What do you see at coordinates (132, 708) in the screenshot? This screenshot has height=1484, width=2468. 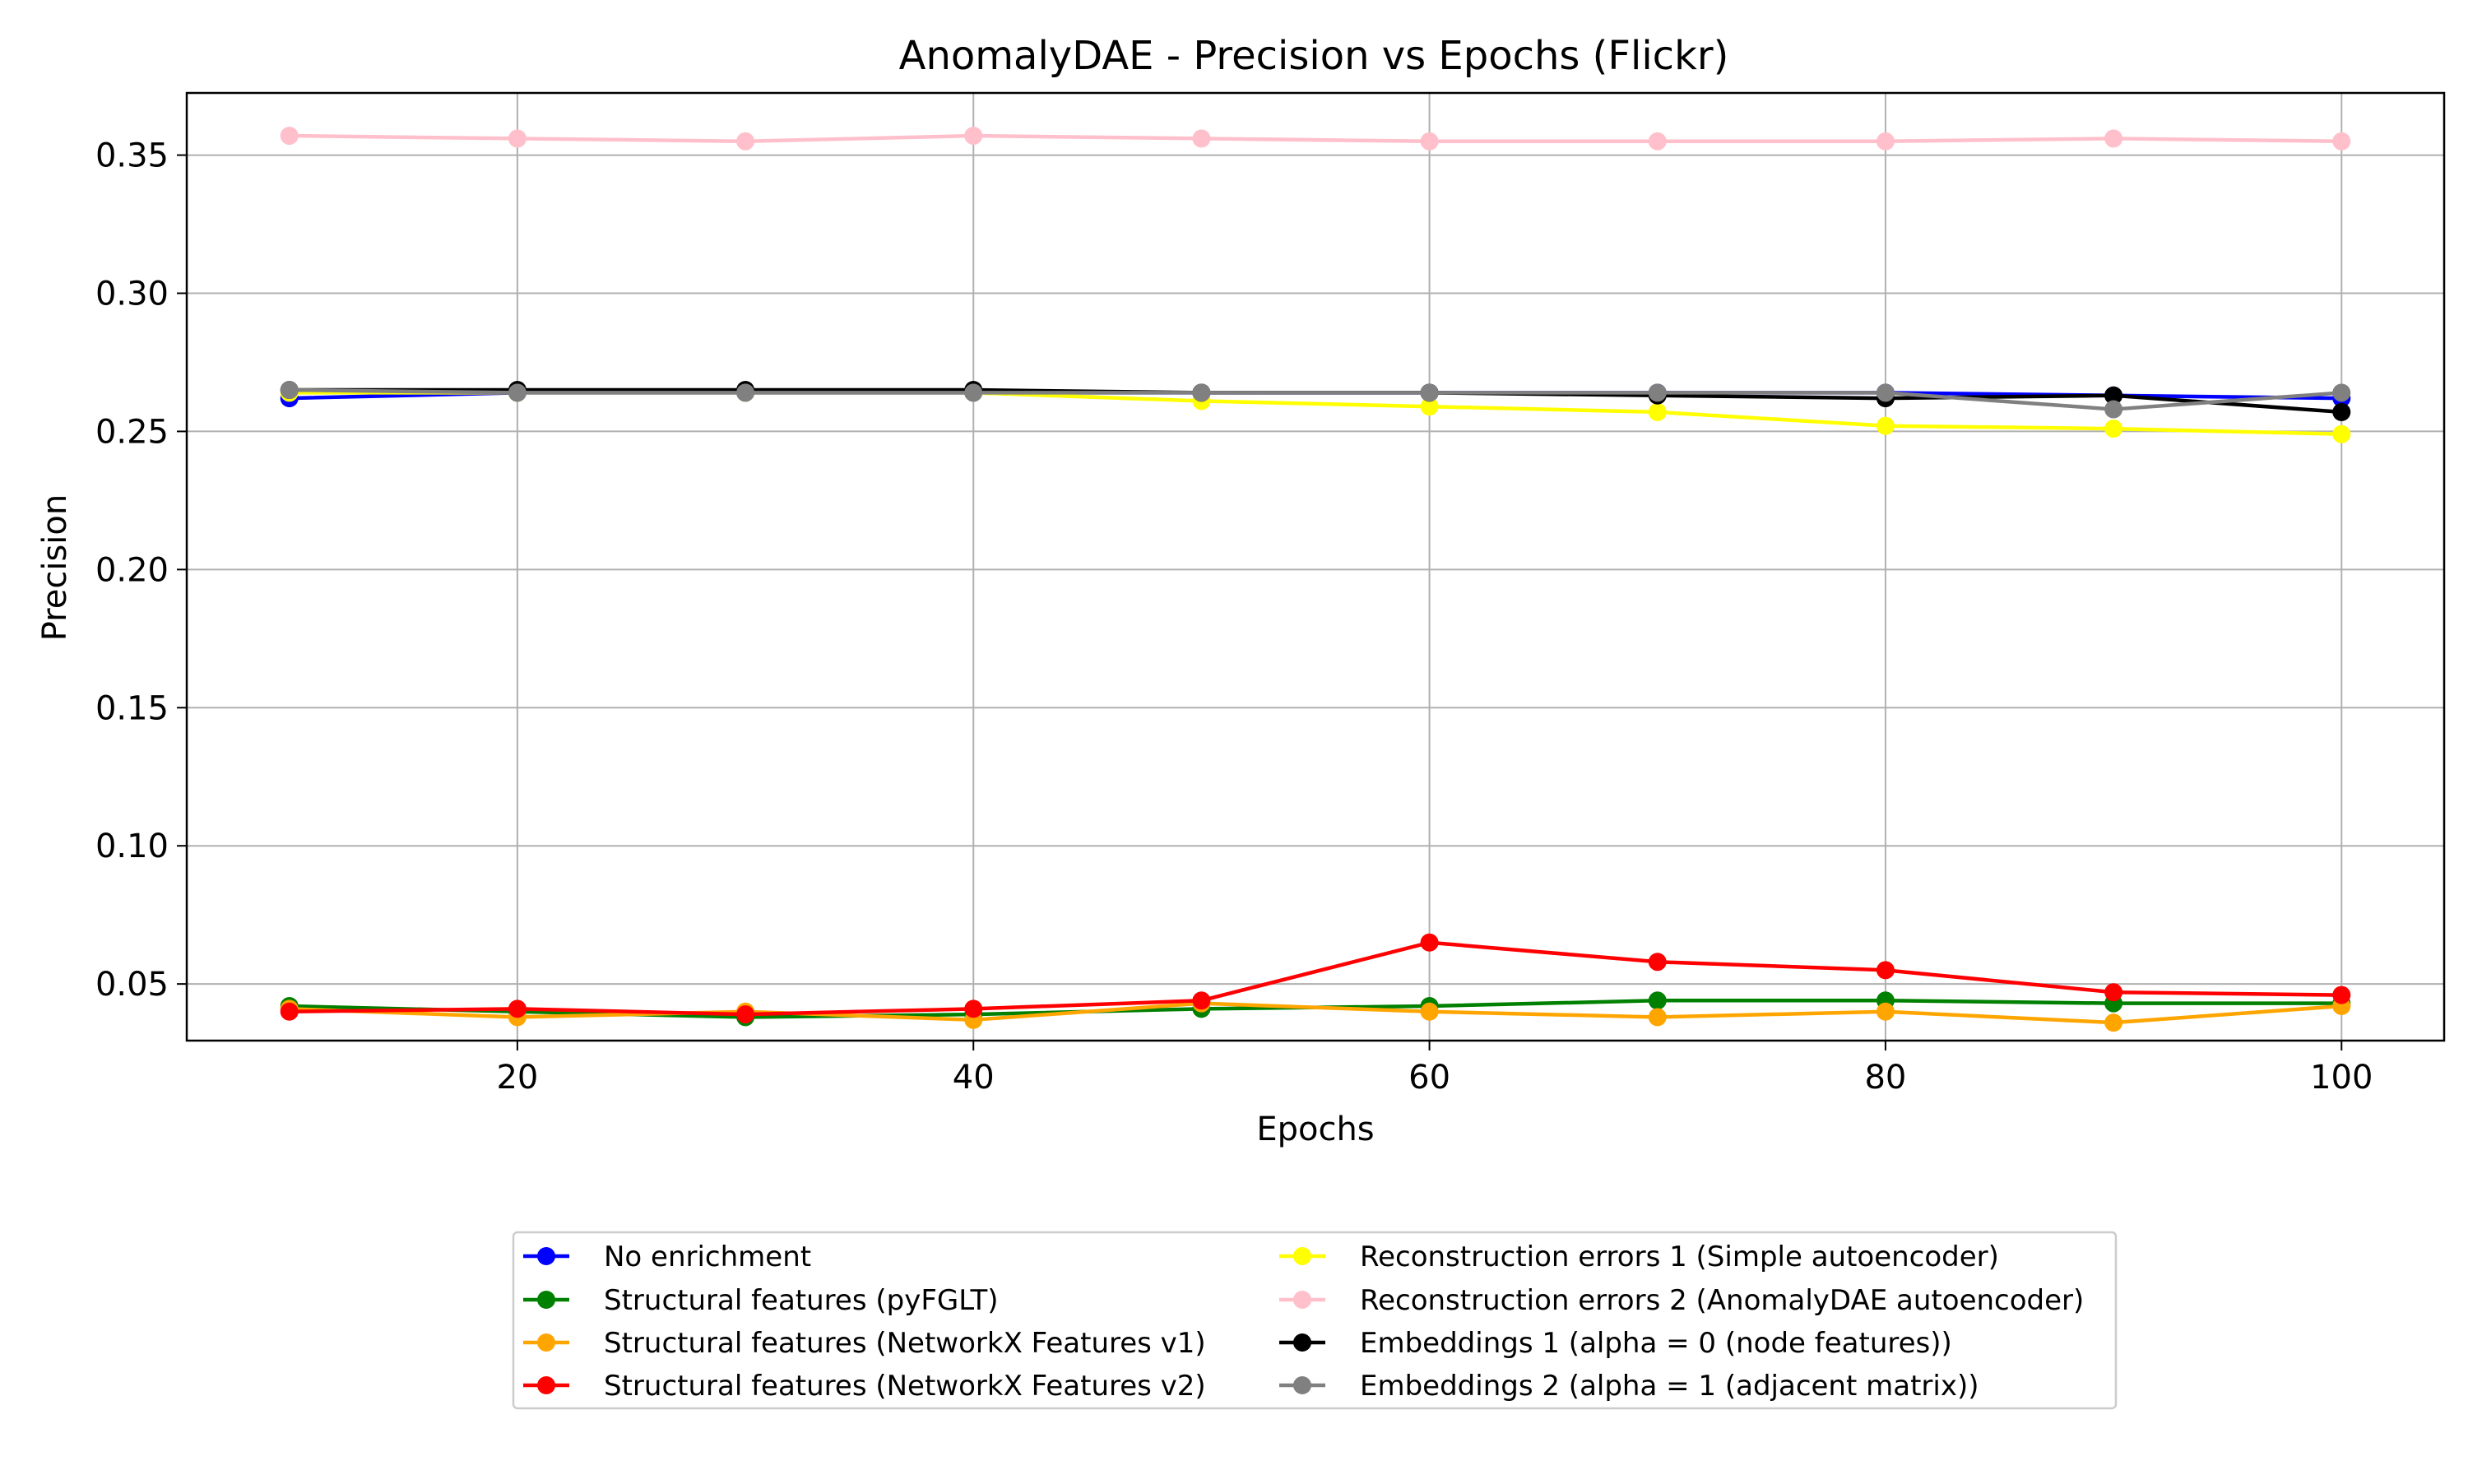 I see `y-tick-label: 0.15` at bounding box center [132, 708].